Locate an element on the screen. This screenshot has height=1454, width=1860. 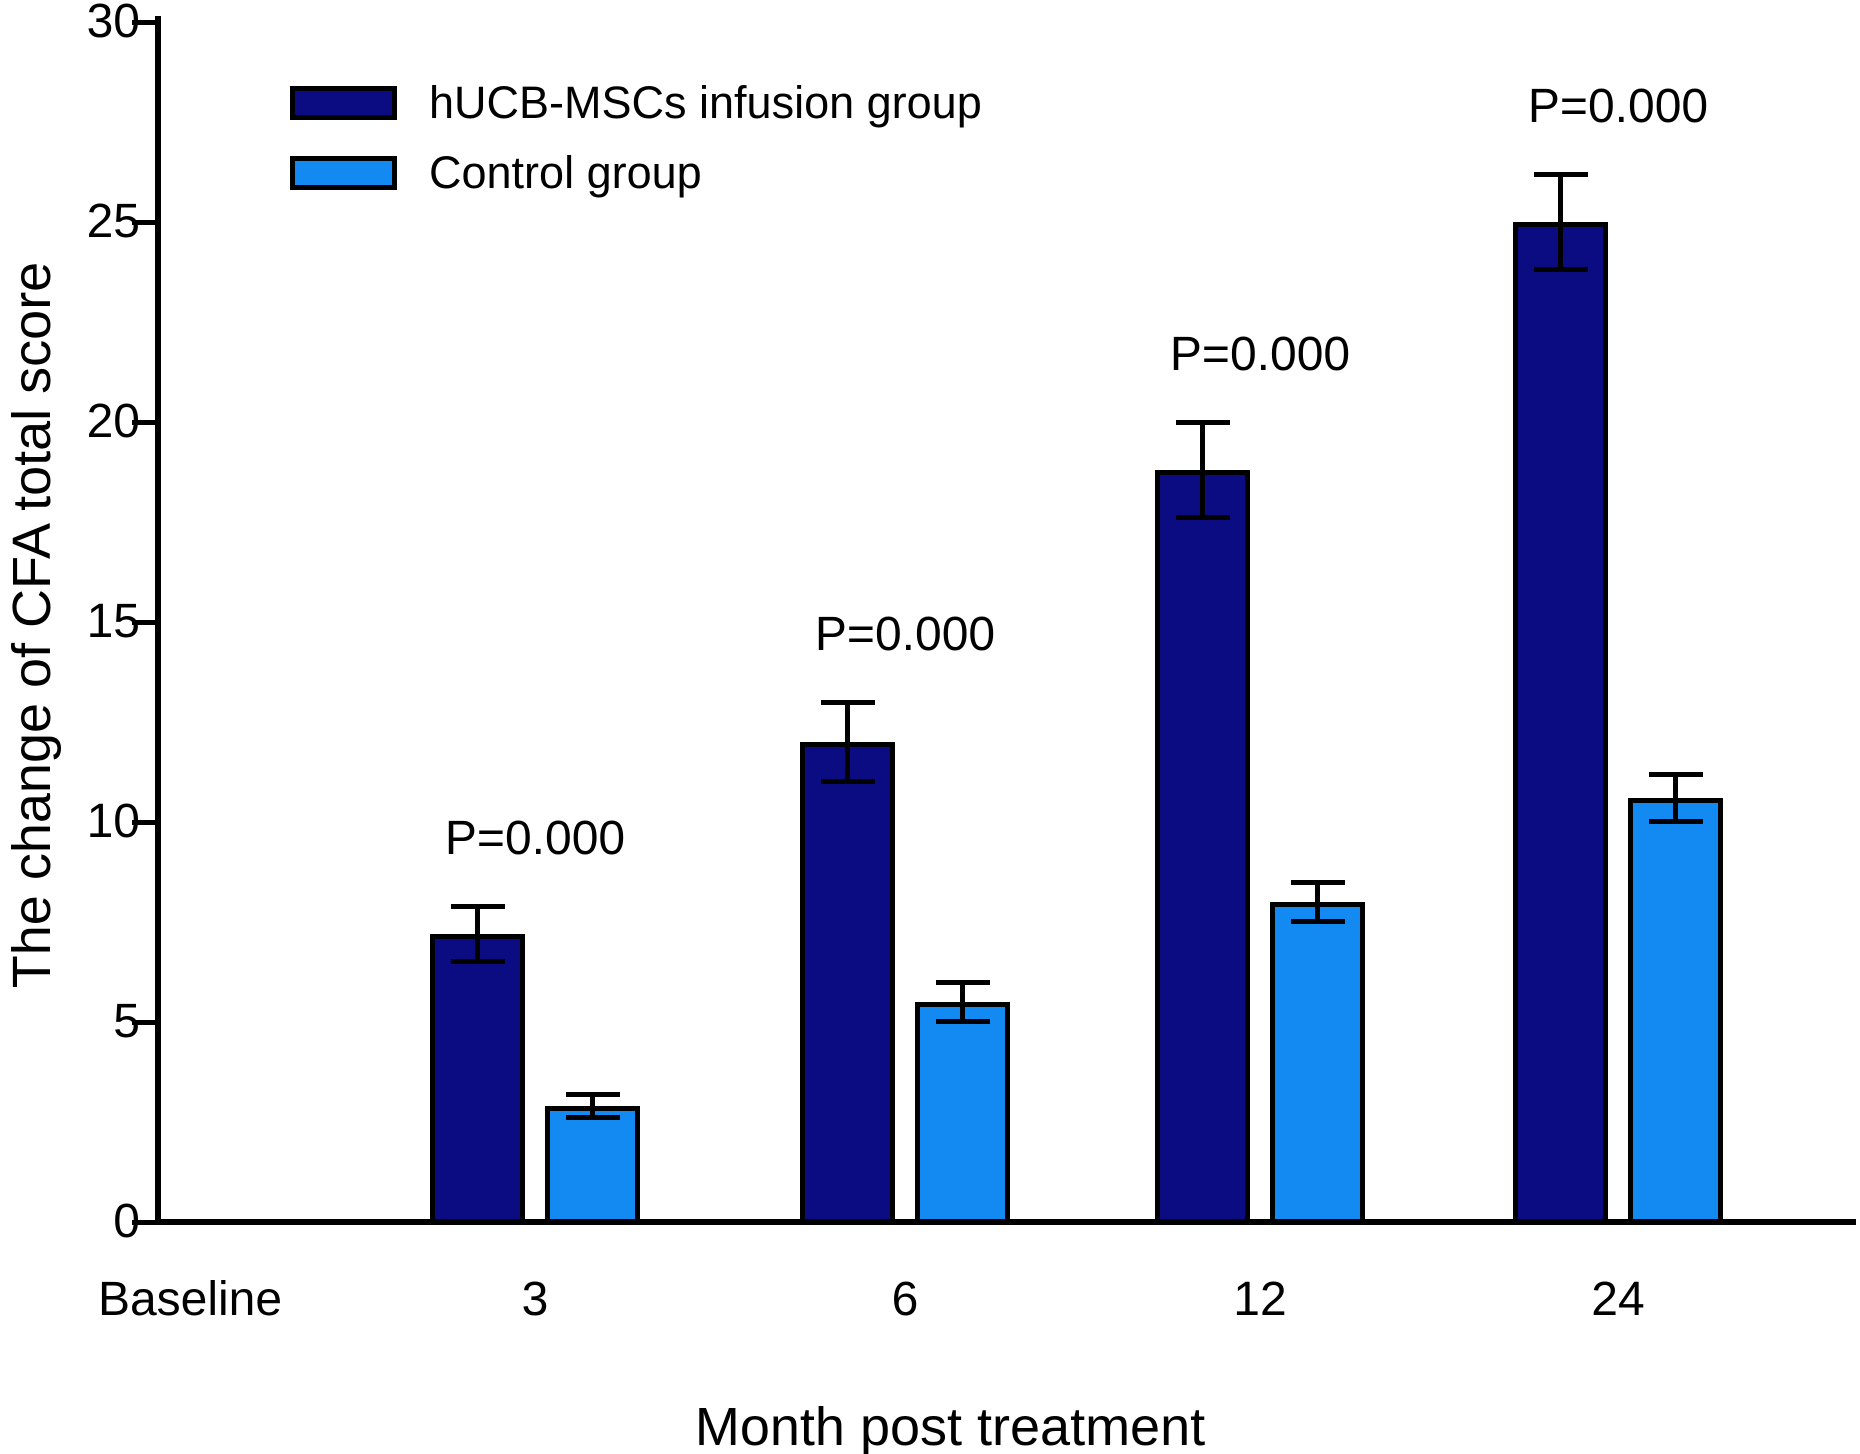
x-axis-title: Month post treatment is located at coordinates (950, 1425).